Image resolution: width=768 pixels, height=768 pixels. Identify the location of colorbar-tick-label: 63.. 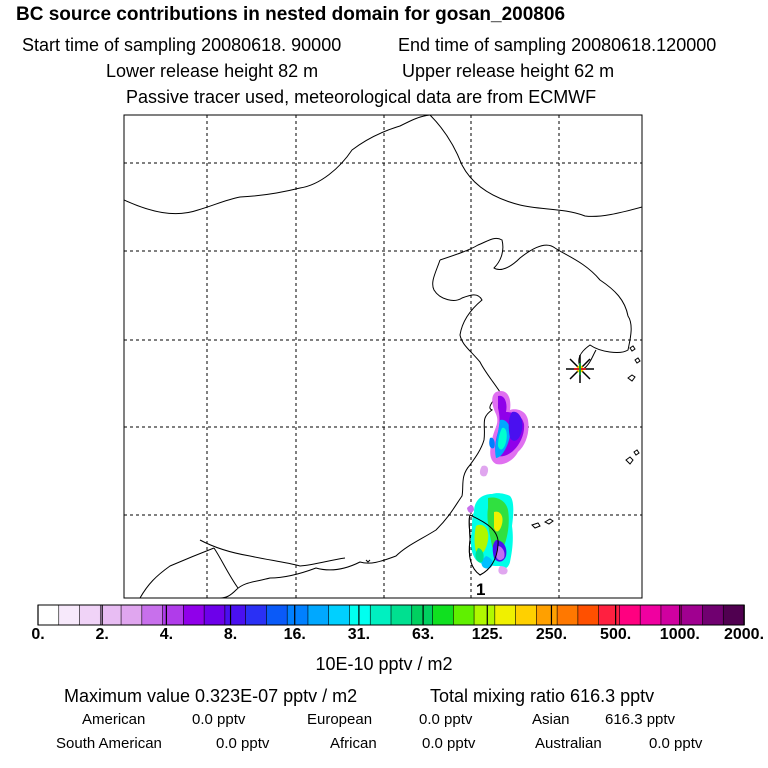
(423, 634).